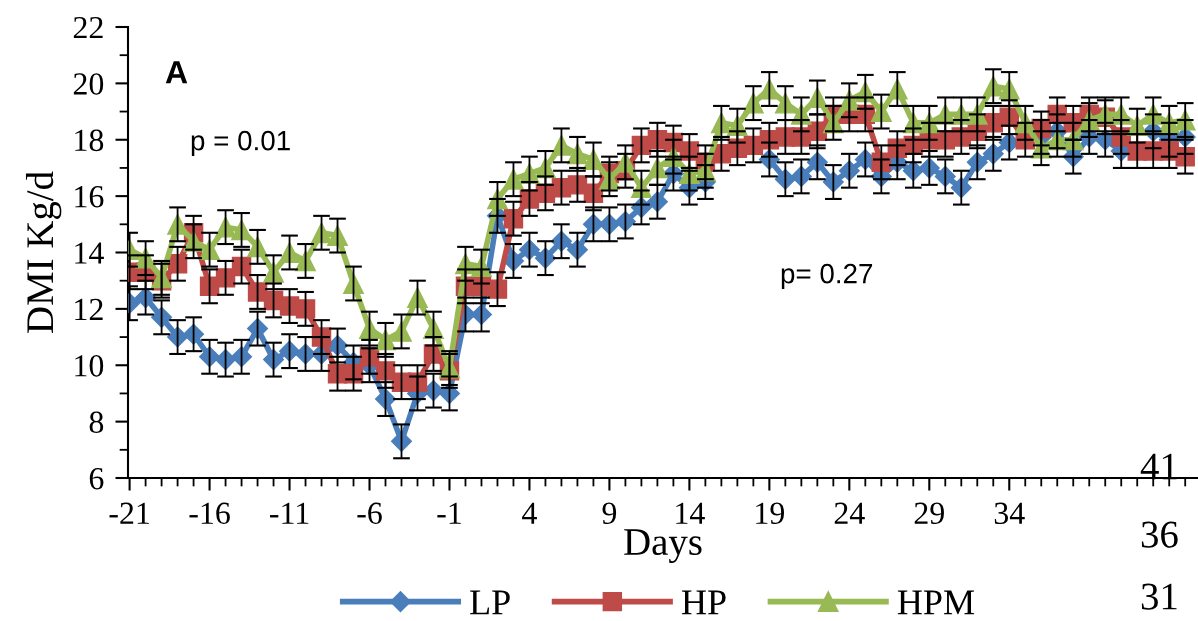 This screenshot has height=621, width=1198. Describe the element at coordinates (770, 513) in the screenshot. I see `x-tick-label: 19` at that location.